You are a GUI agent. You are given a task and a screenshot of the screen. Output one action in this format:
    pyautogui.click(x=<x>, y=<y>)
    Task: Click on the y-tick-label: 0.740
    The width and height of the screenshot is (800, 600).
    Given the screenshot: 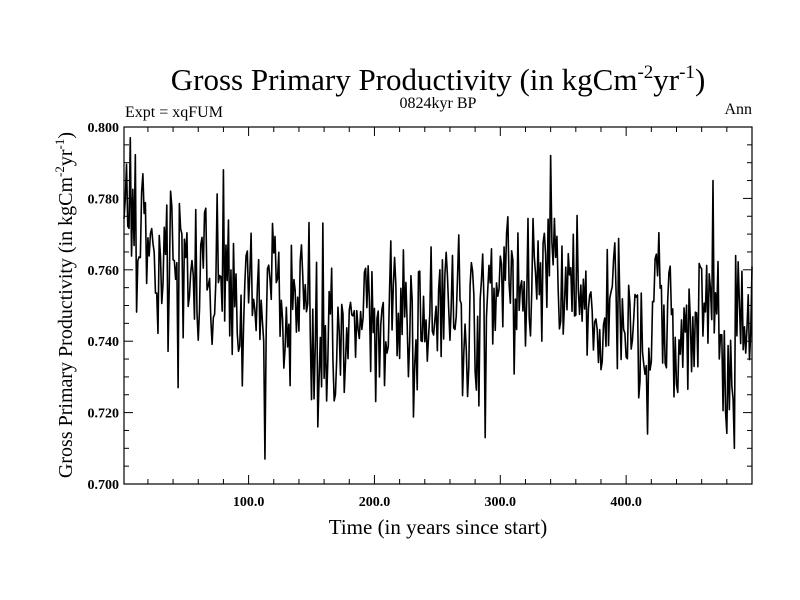 What is the action you would take?
    pyautogui.click(x=104, y=342)
    